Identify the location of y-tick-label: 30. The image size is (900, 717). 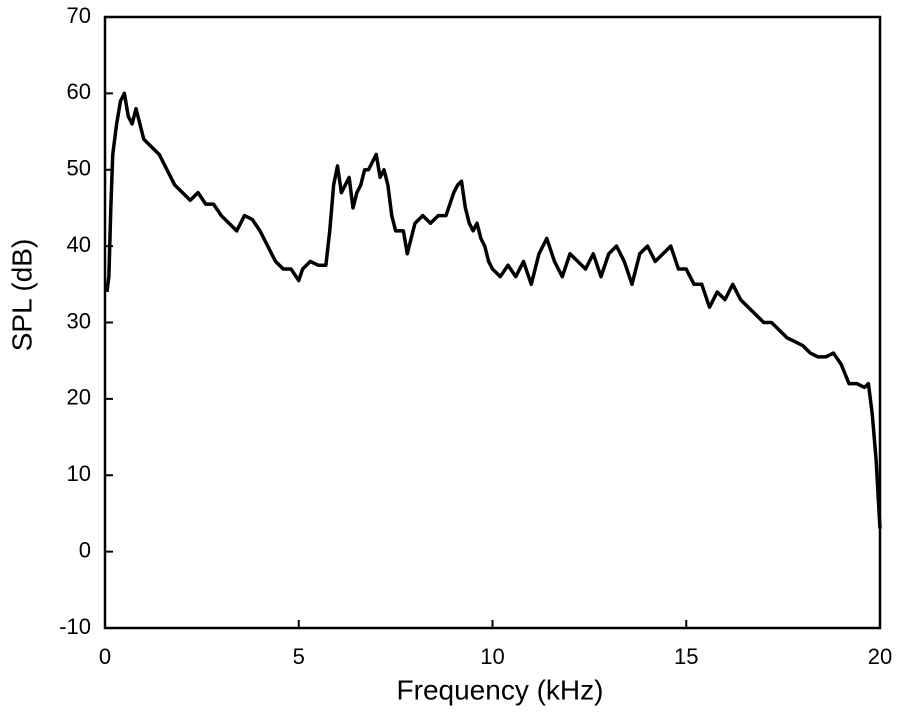
(79, 320).